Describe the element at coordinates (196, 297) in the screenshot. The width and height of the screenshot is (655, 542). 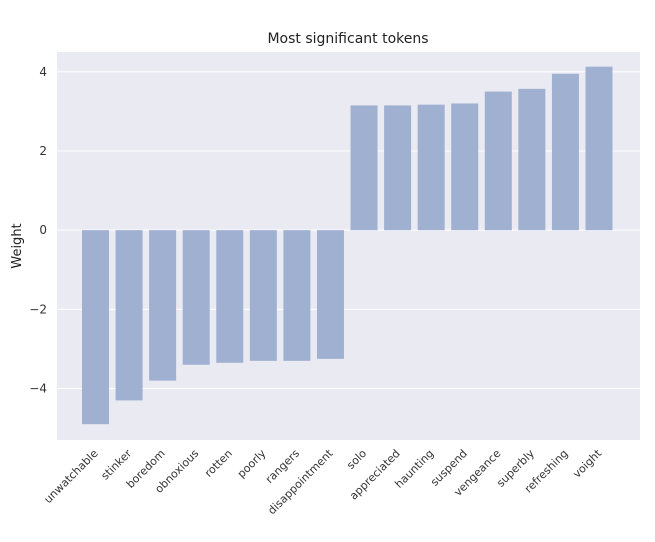
I see `bar-obnoxious` at that location.